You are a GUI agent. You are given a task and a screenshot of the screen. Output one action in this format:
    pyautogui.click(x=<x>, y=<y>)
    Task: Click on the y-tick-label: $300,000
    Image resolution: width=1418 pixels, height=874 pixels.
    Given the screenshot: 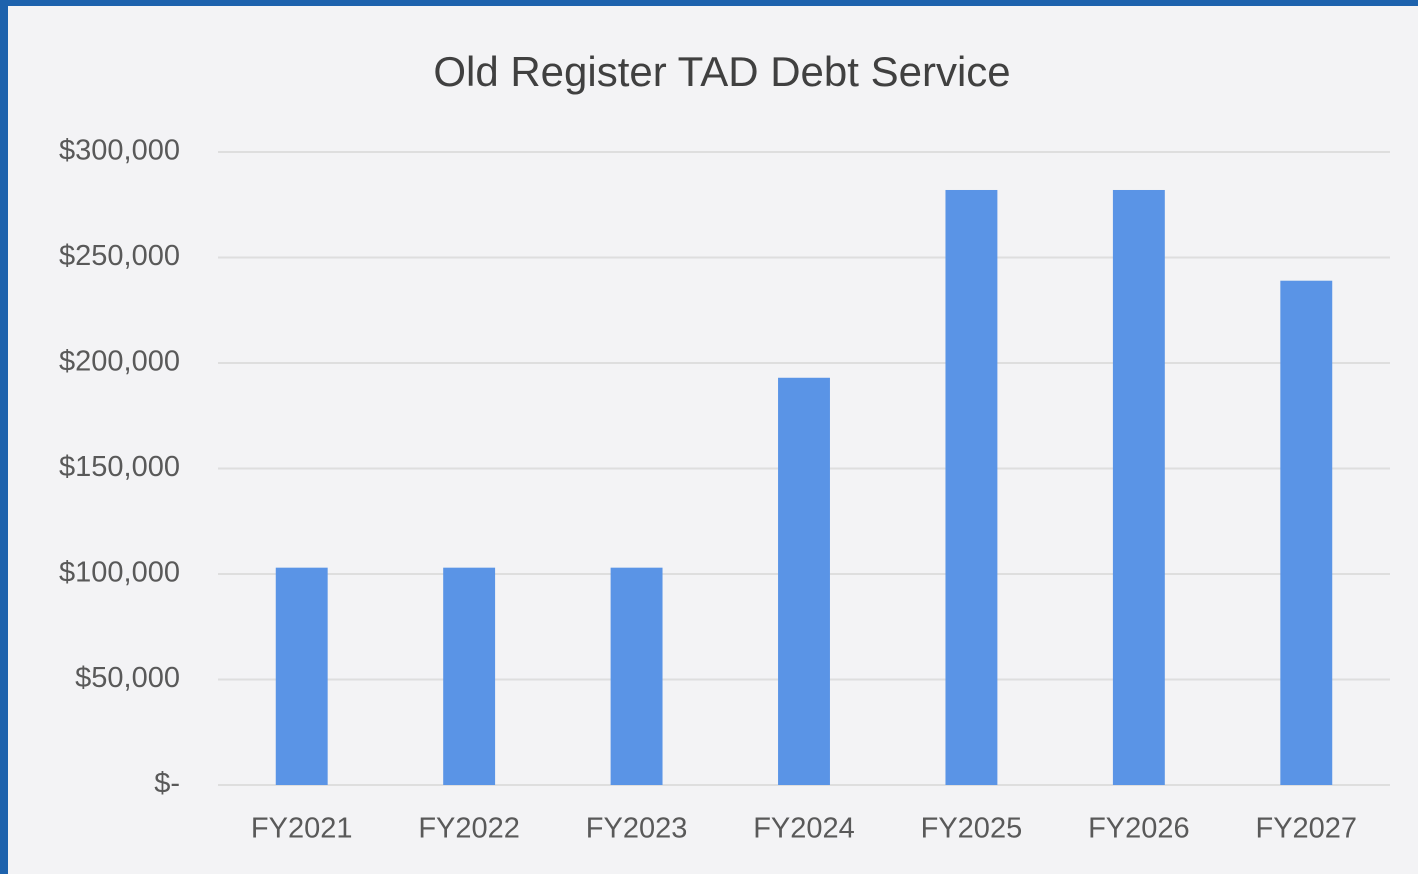 What is the action you would take?
    pyautogui.click(x=119, y=151)
    